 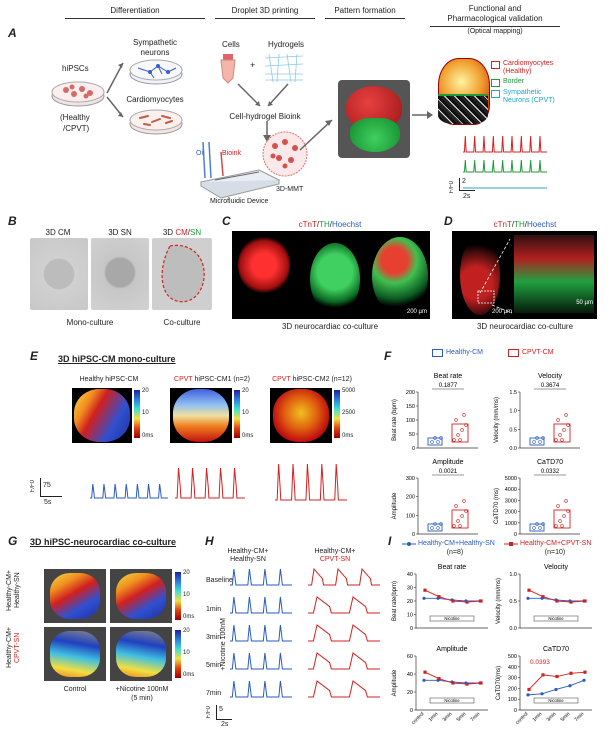 What do you see at coordinates (365, 18) in the screenshot?
I see `pattern-rule` at bounding box center [365, 18].